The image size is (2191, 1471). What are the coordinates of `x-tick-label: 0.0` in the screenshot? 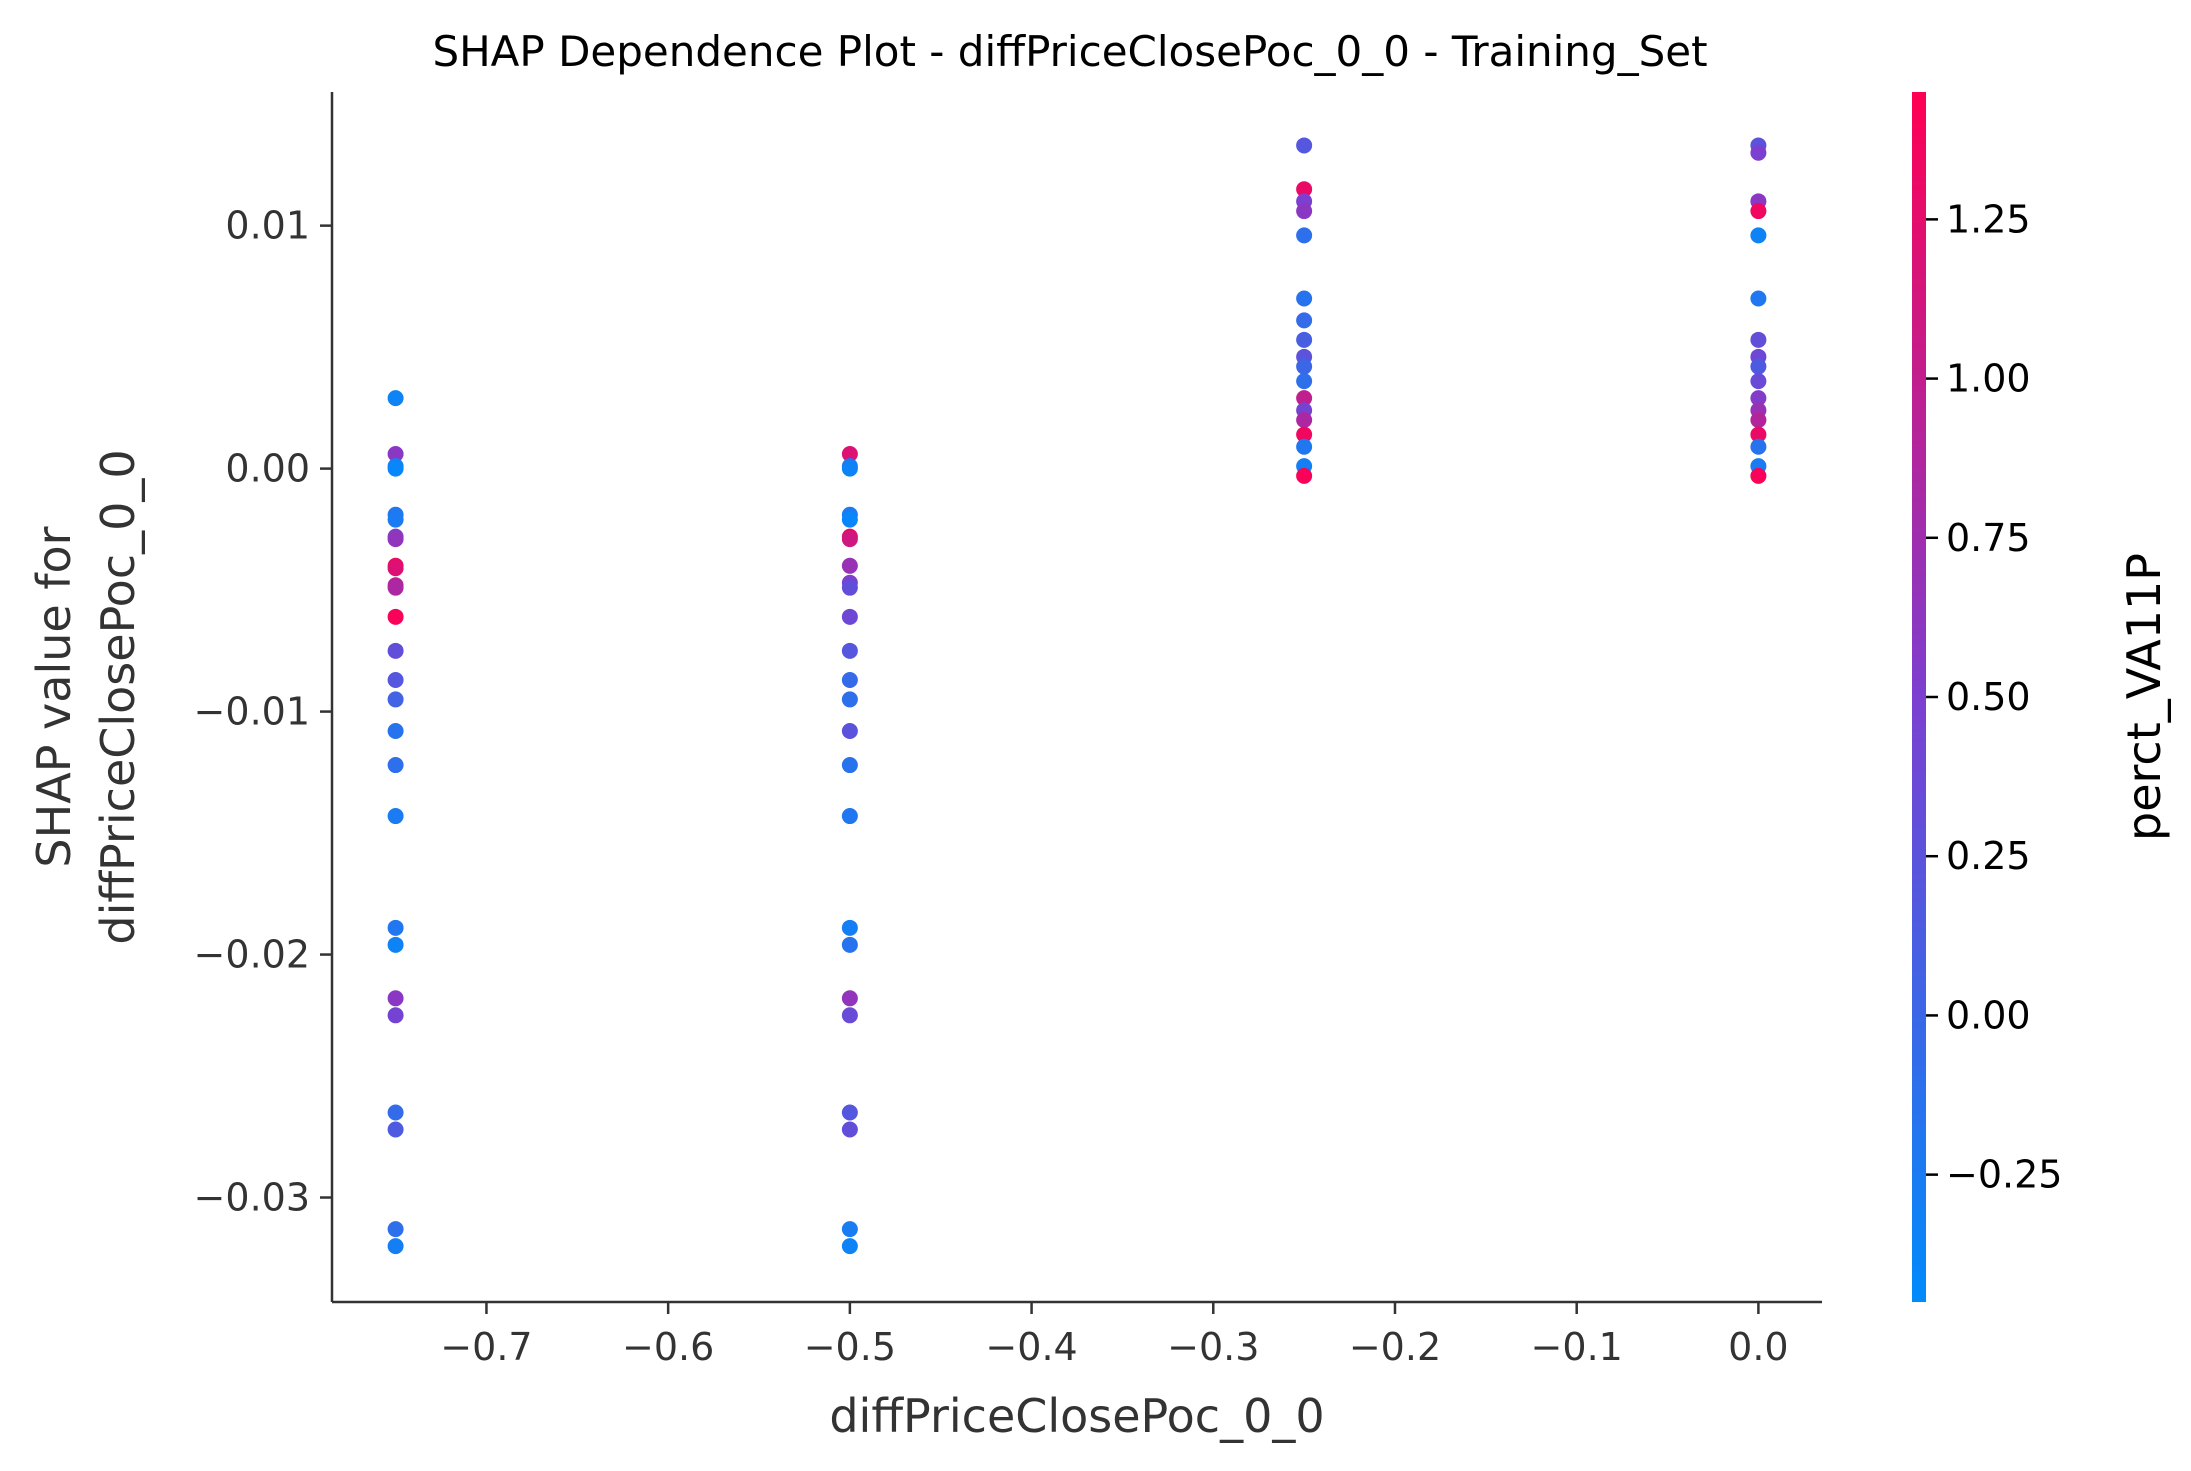 It's located at (1758, 1347).